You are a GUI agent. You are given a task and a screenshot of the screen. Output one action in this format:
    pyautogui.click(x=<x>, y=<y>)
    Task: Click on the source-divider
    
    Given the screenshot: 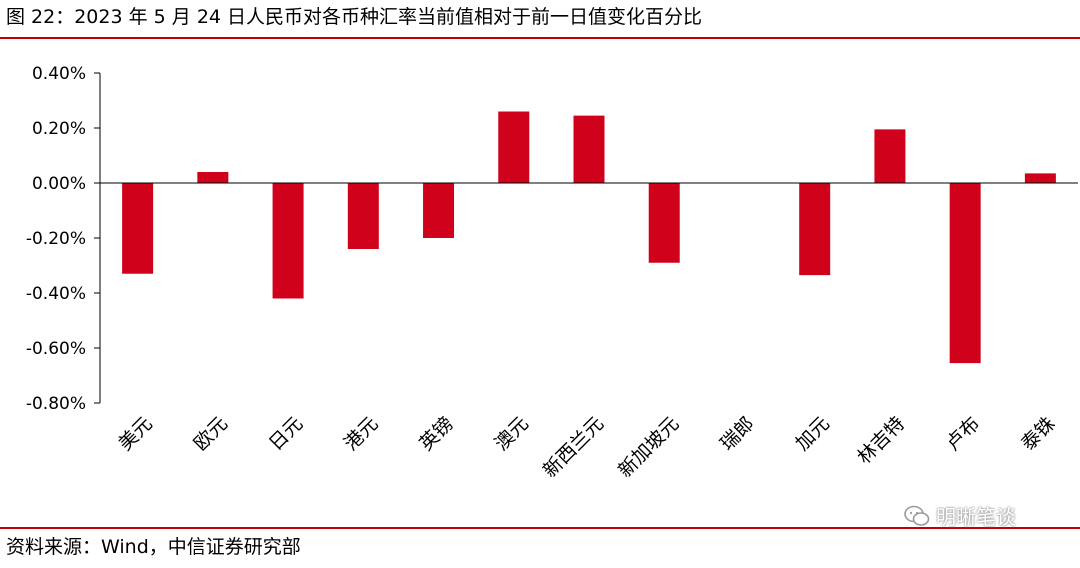 What is the action you would take?
    pyautogui.click(x=540, y=528)
    